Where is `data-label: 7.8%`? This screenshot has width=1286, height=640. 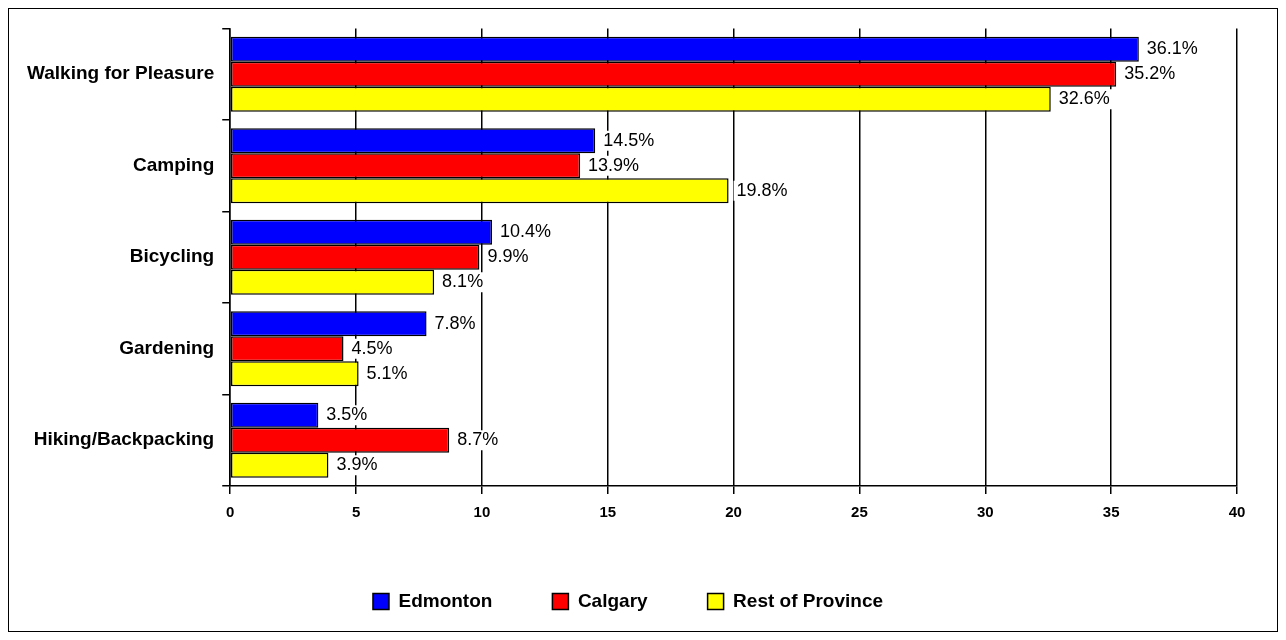
data-label: 7.8% is located at coordinates (455, 322).